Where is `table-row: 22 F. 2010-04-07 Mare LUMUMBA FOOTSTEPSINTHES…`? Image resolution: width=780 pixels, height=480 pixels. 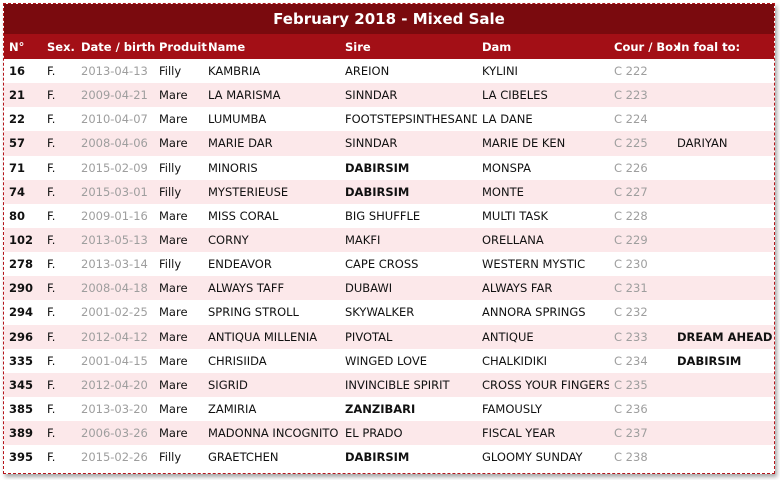 table-row: 22 F. 2010-04-07 Mare LUMUMBA FOOTSTEPSINTHES… is located at coordinates (389, 119).